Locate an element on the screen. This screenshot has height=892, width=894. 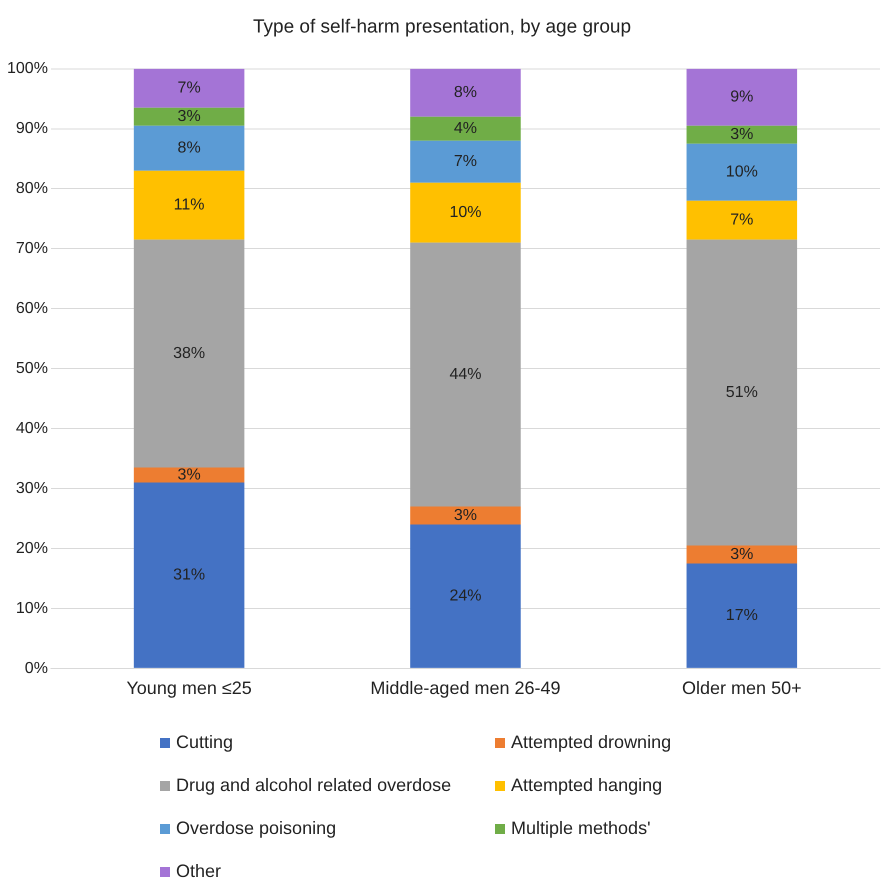
data-label: 11% is located at coordinates (189, 205).